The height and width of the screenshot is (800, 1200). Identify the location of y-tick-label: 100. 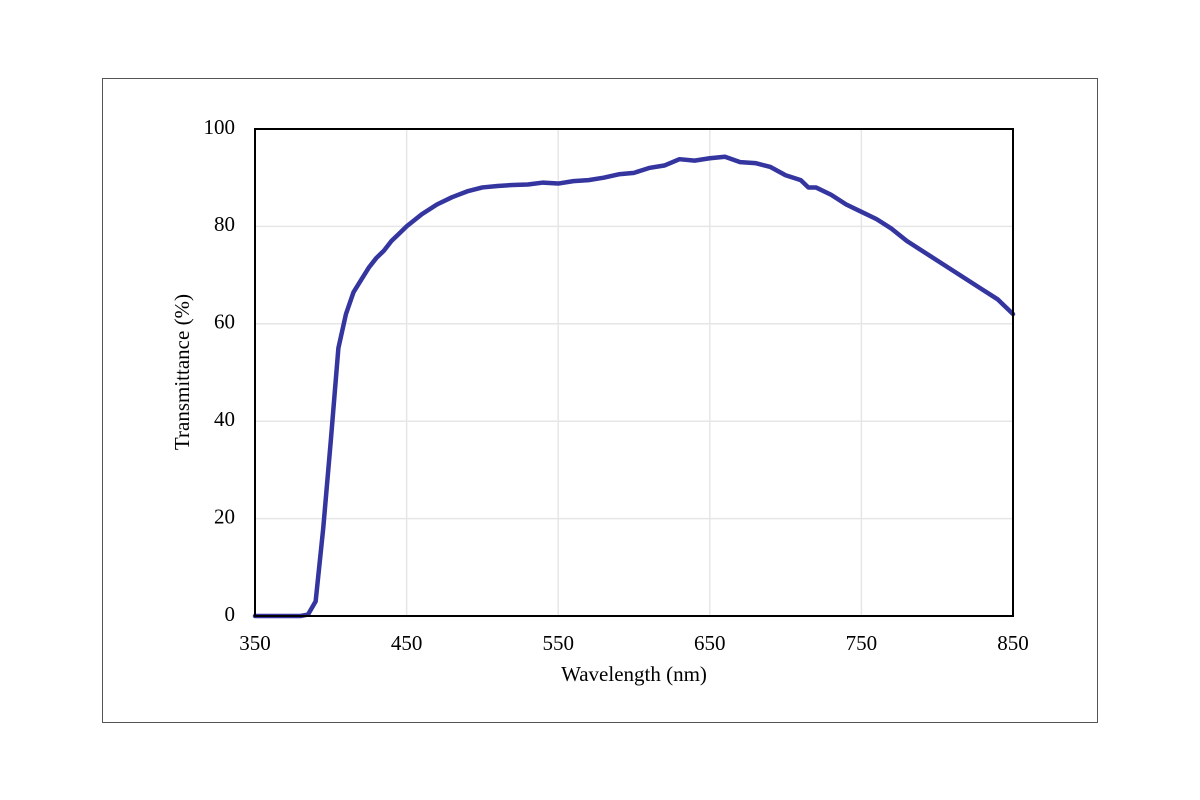
(220, 127).